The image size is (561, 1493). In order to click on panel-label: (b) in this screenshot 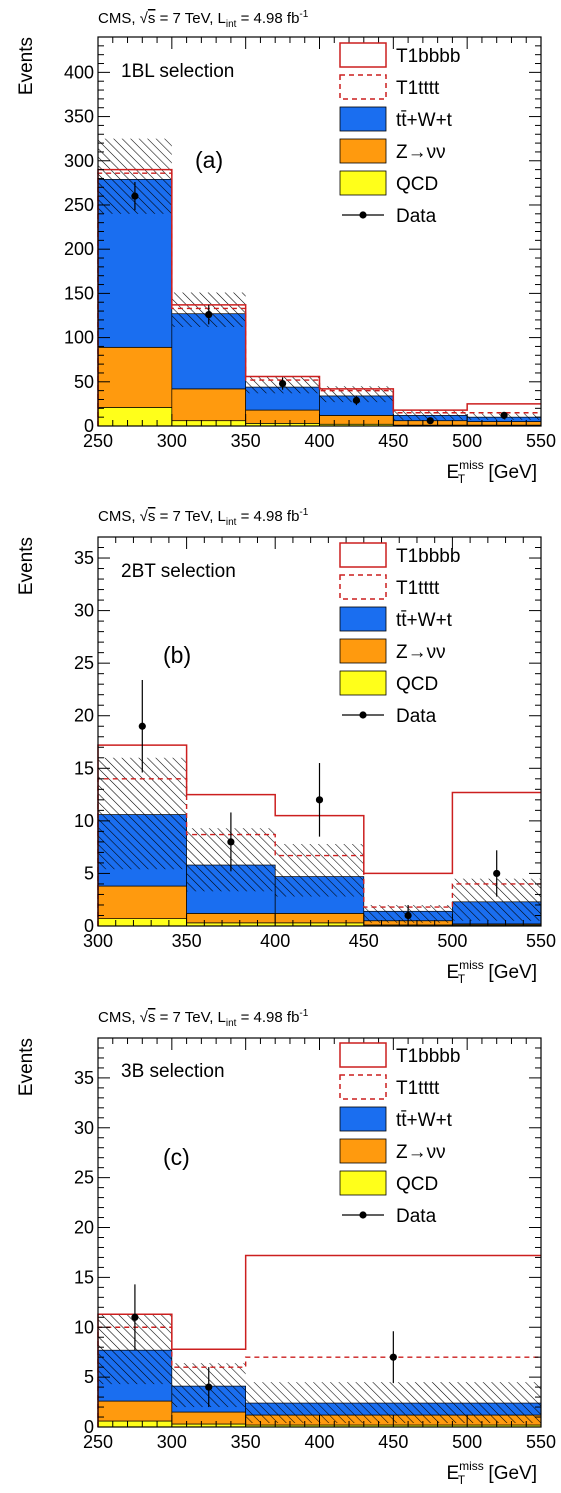, I will do `click(177, 655)`.